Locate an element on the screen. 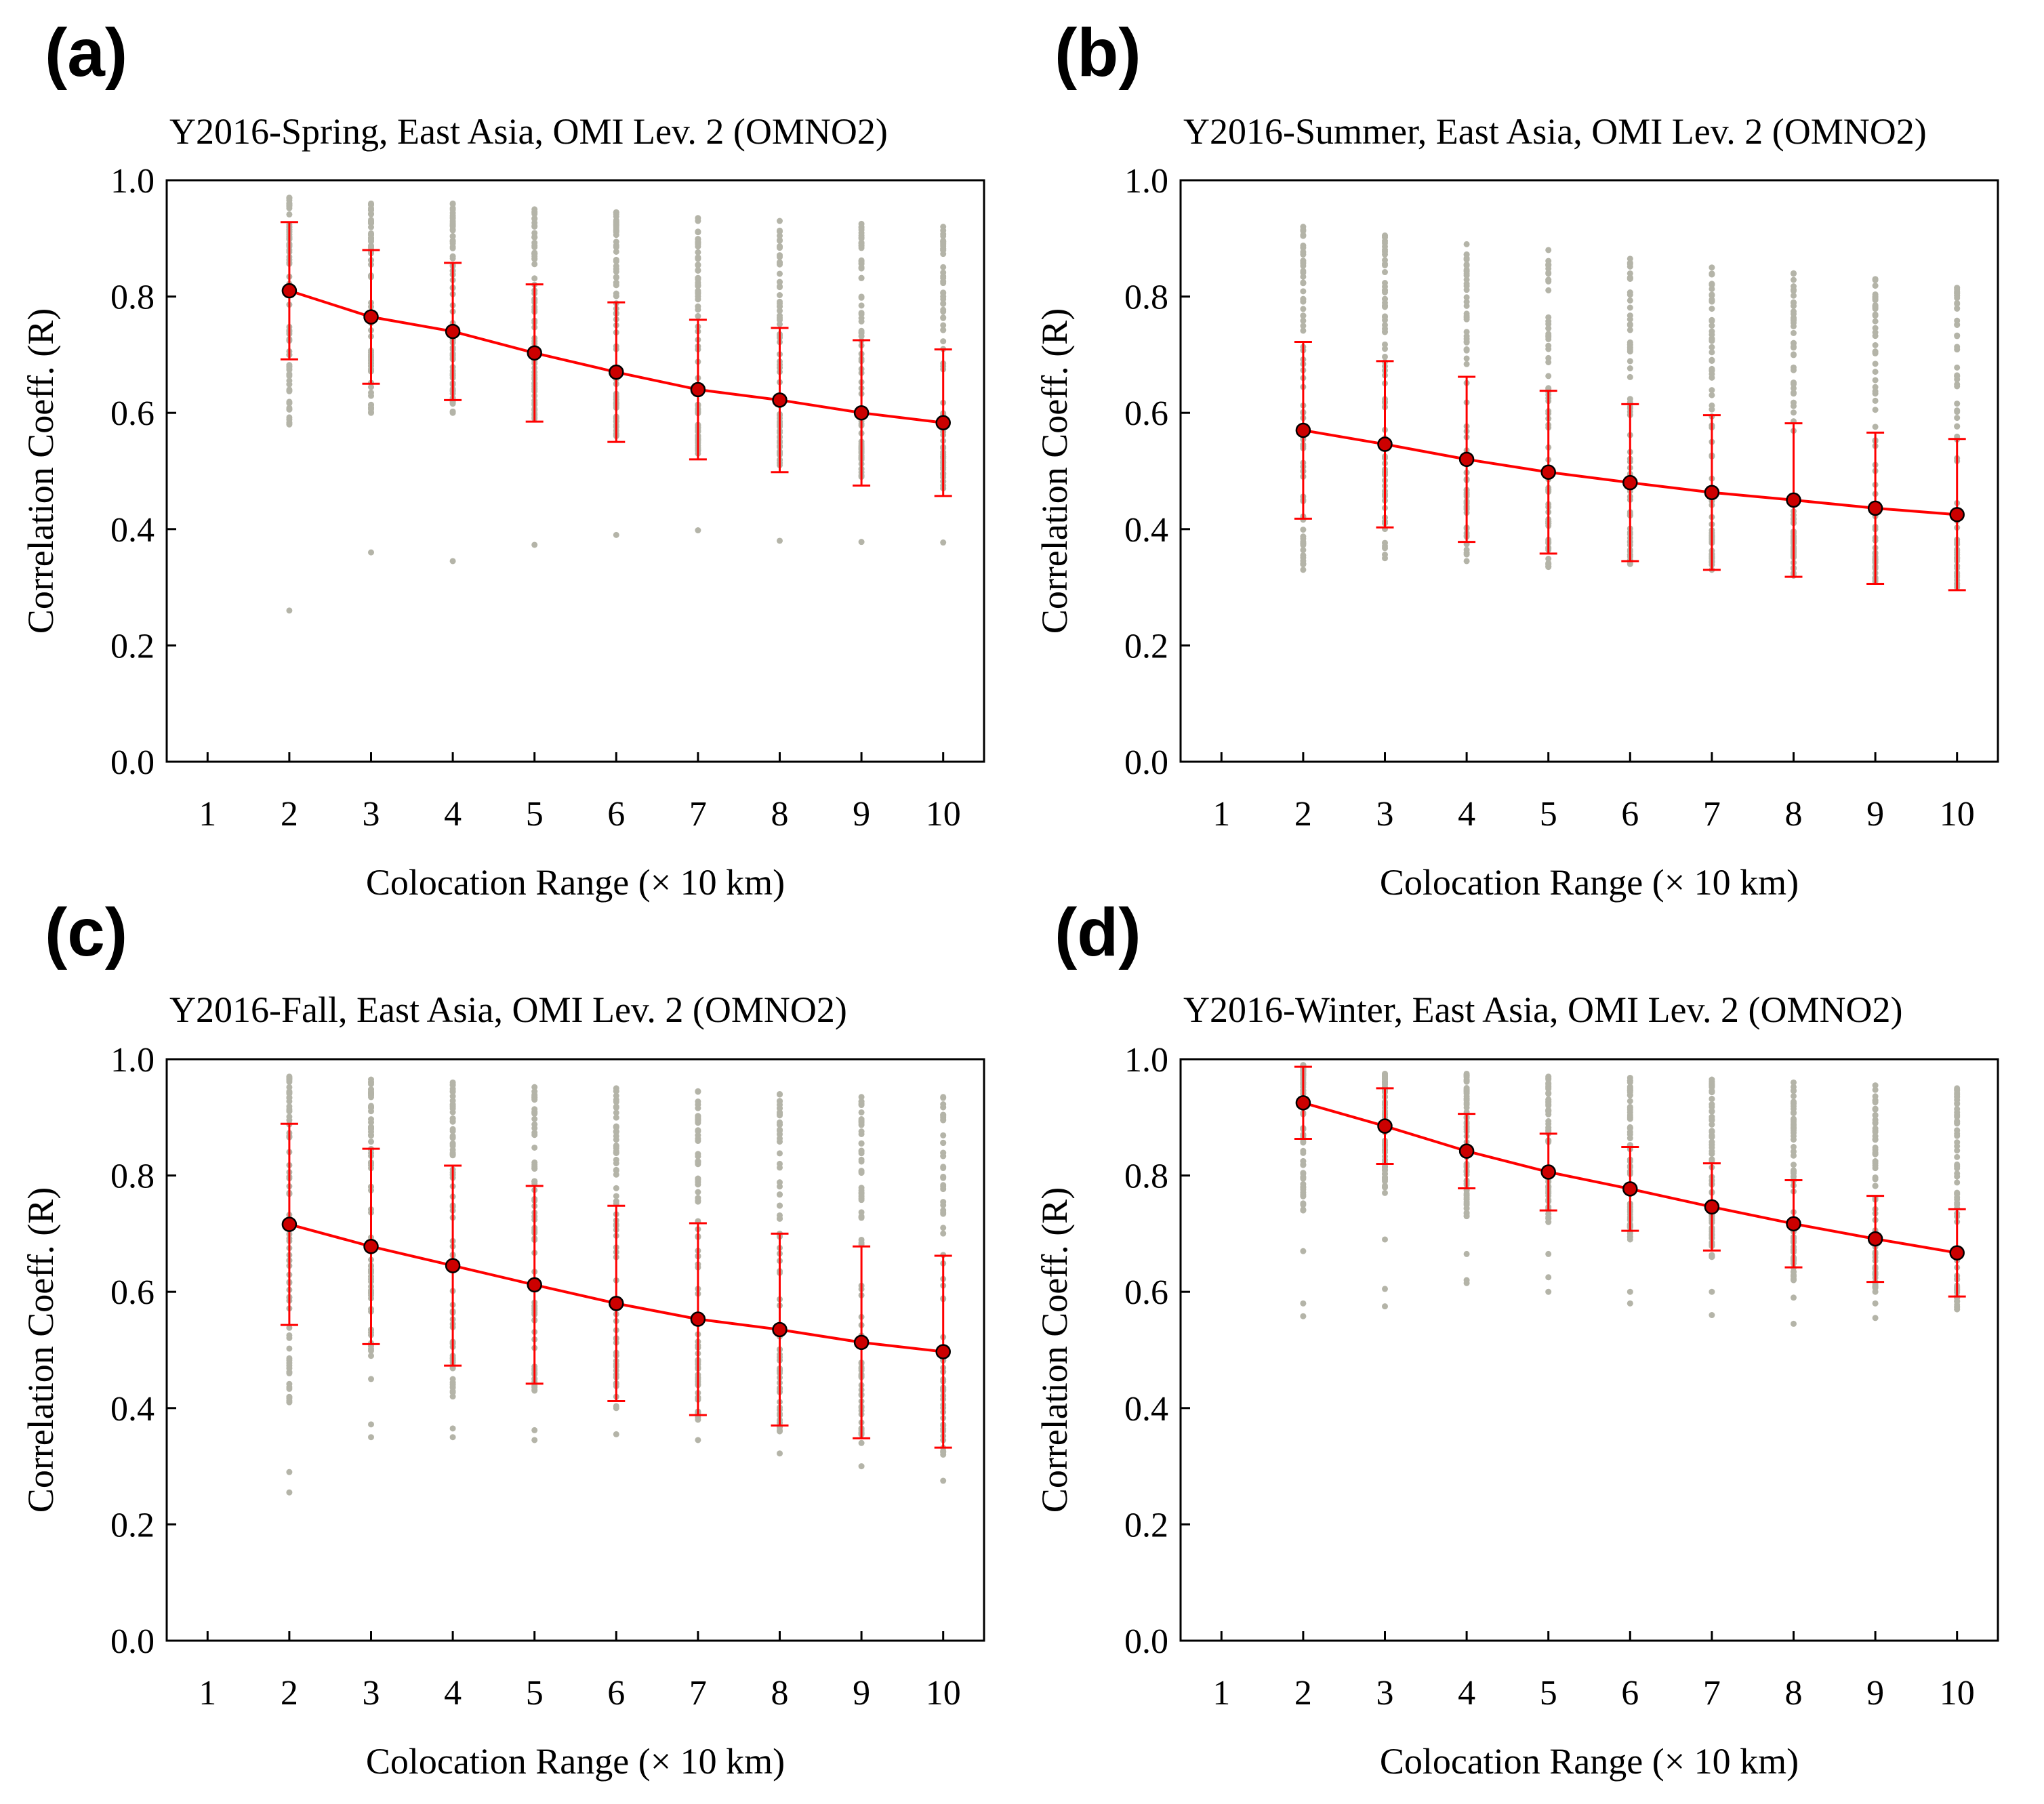 The width and height of the screenshot is (2044, 1804). x-tick-label: 3 is located at coordinates (1385, 814).